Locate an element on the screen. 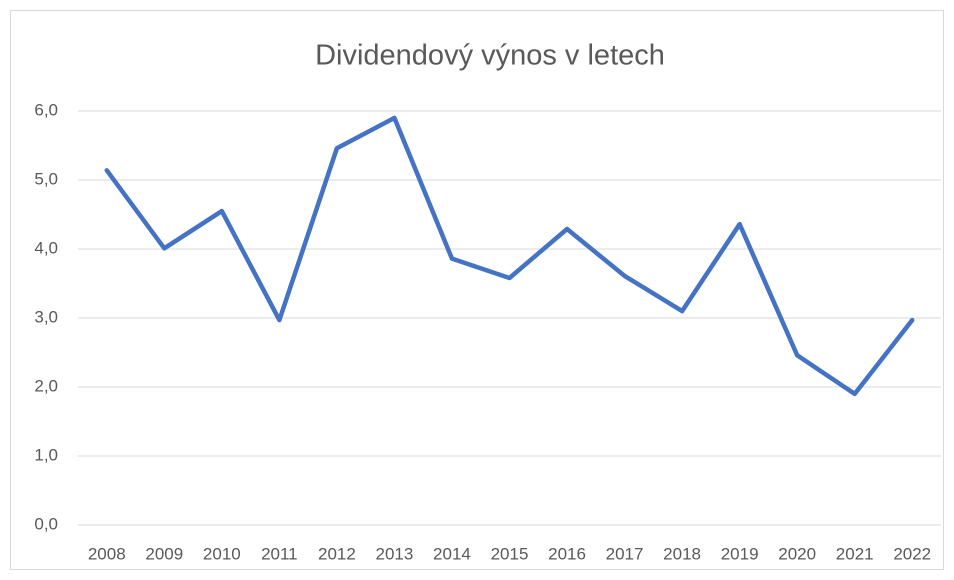 The height and width of the screenshot is (580, 954). x-tick-label: 2021 is located at coordinates (855, 553).